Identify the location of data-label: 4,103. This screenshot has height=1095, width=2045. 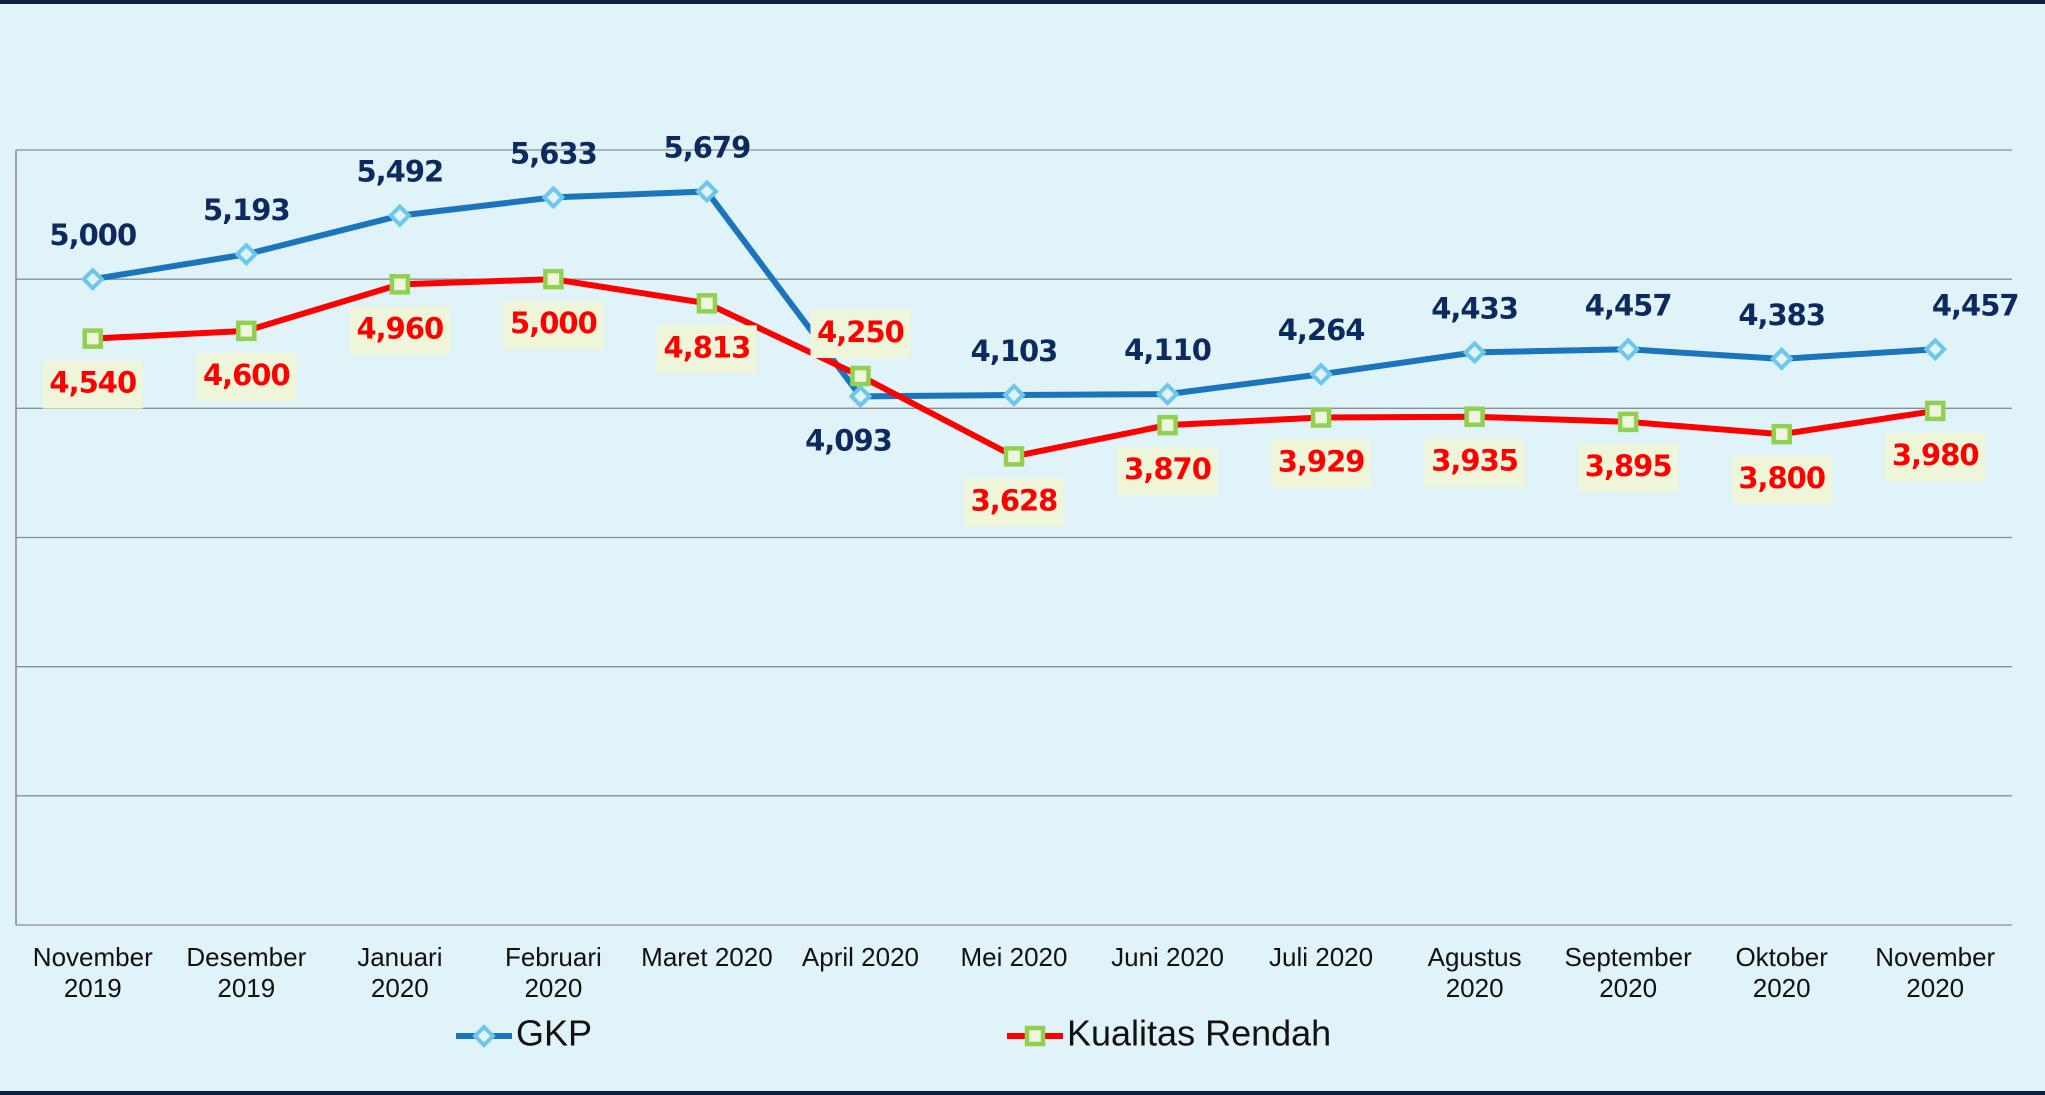
(1014, 351).